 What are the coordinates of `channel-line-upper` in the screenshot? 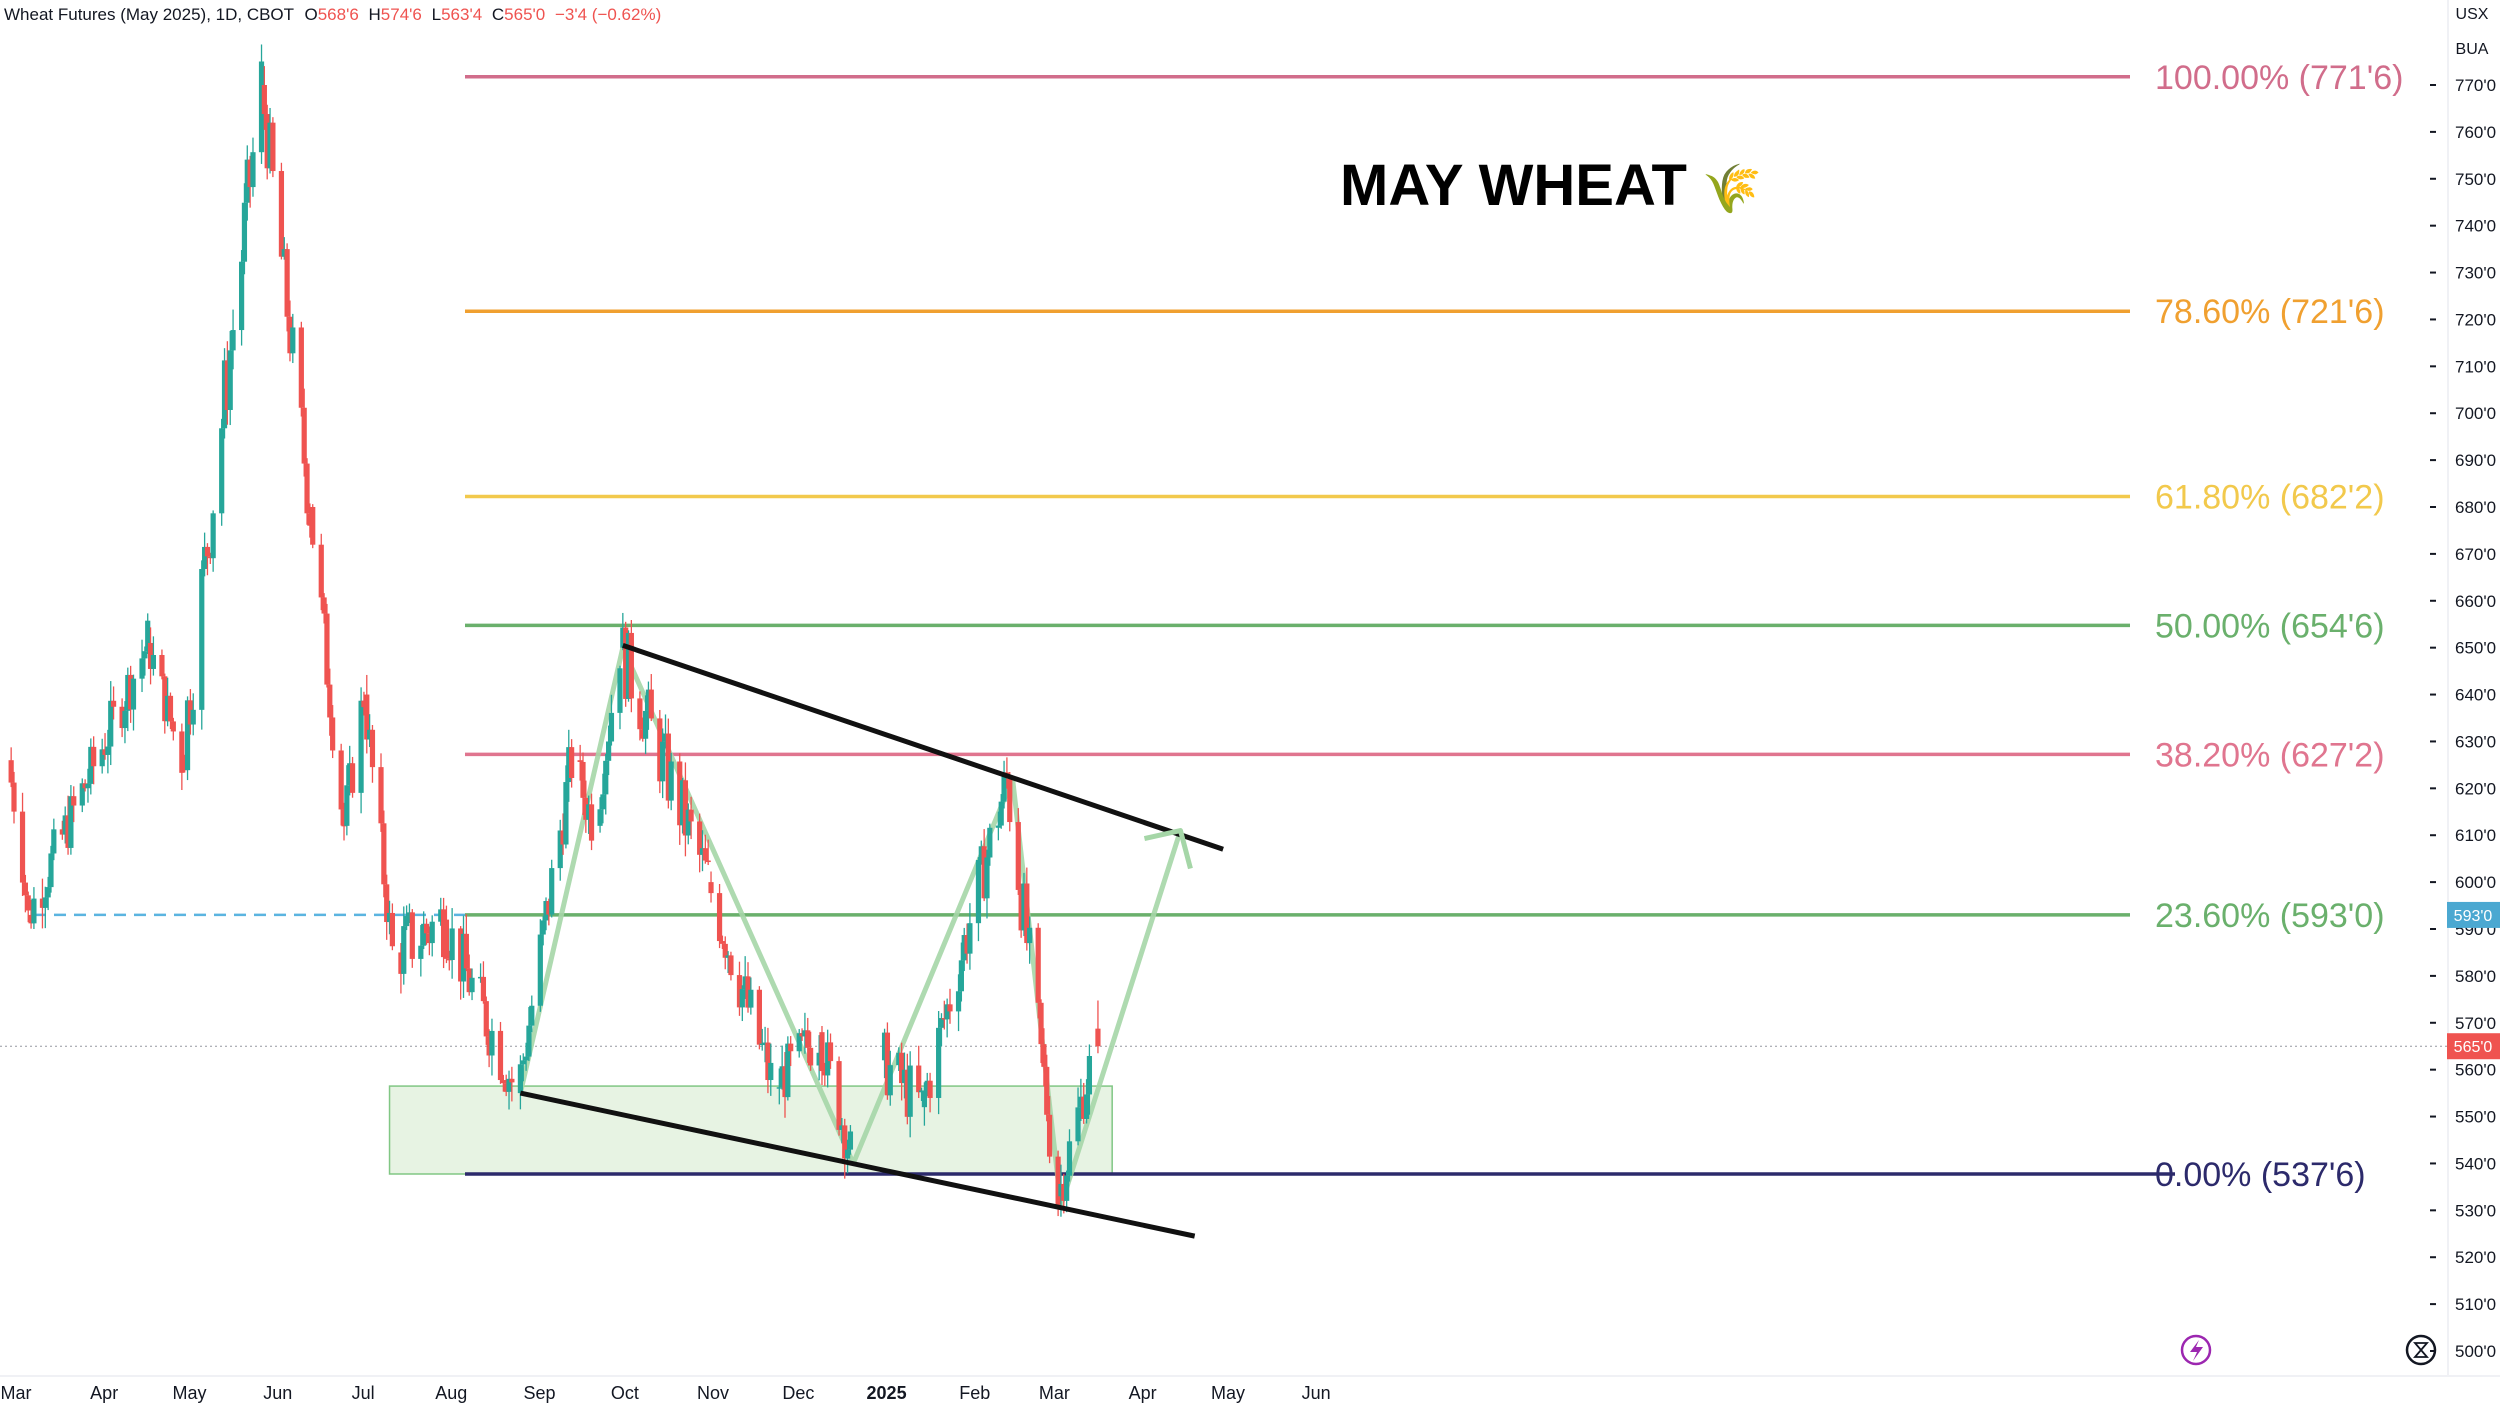 It's located at (923, 747).